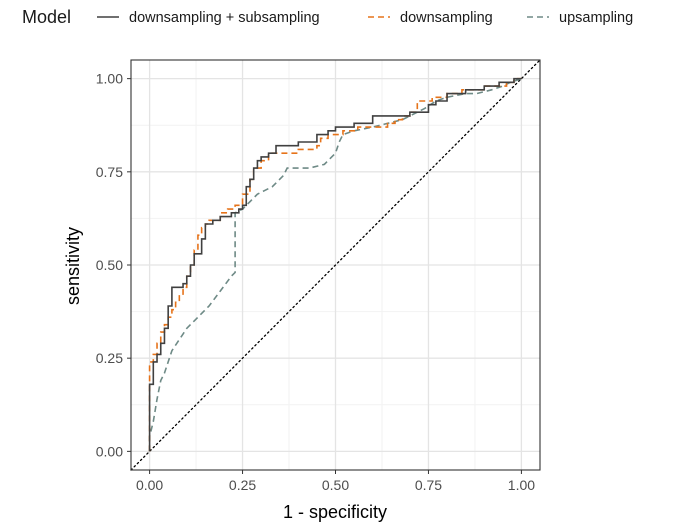 The width and height of the screenshot is (673, 532). What do you see at coordinates (521, 485) in the screenshot?
I see `x-tick-label: 1.00` at bounding box center [521, 485].